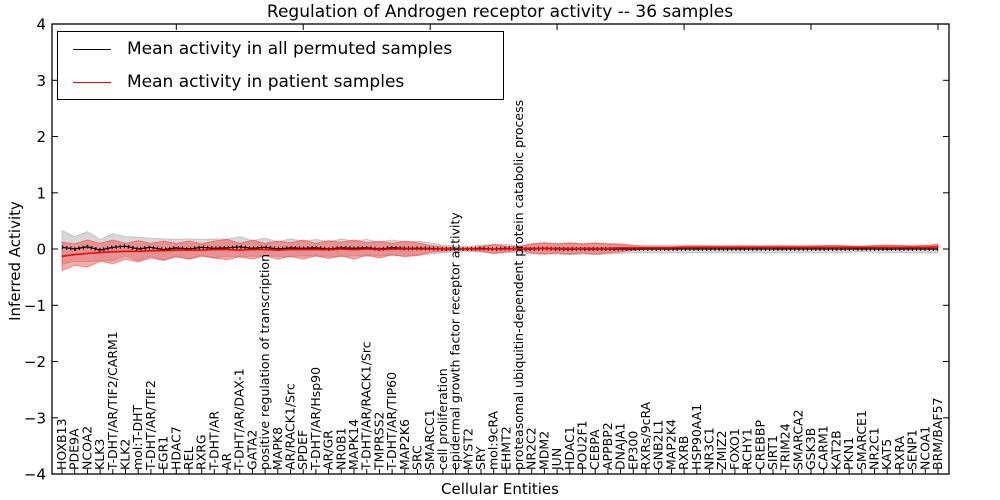 Image resolution: width=1000 pixels, height=500 pixels. Describe the element at coordinates (543, 450) in the screenshot. I see `x-tick-label: MDM2` at that location.